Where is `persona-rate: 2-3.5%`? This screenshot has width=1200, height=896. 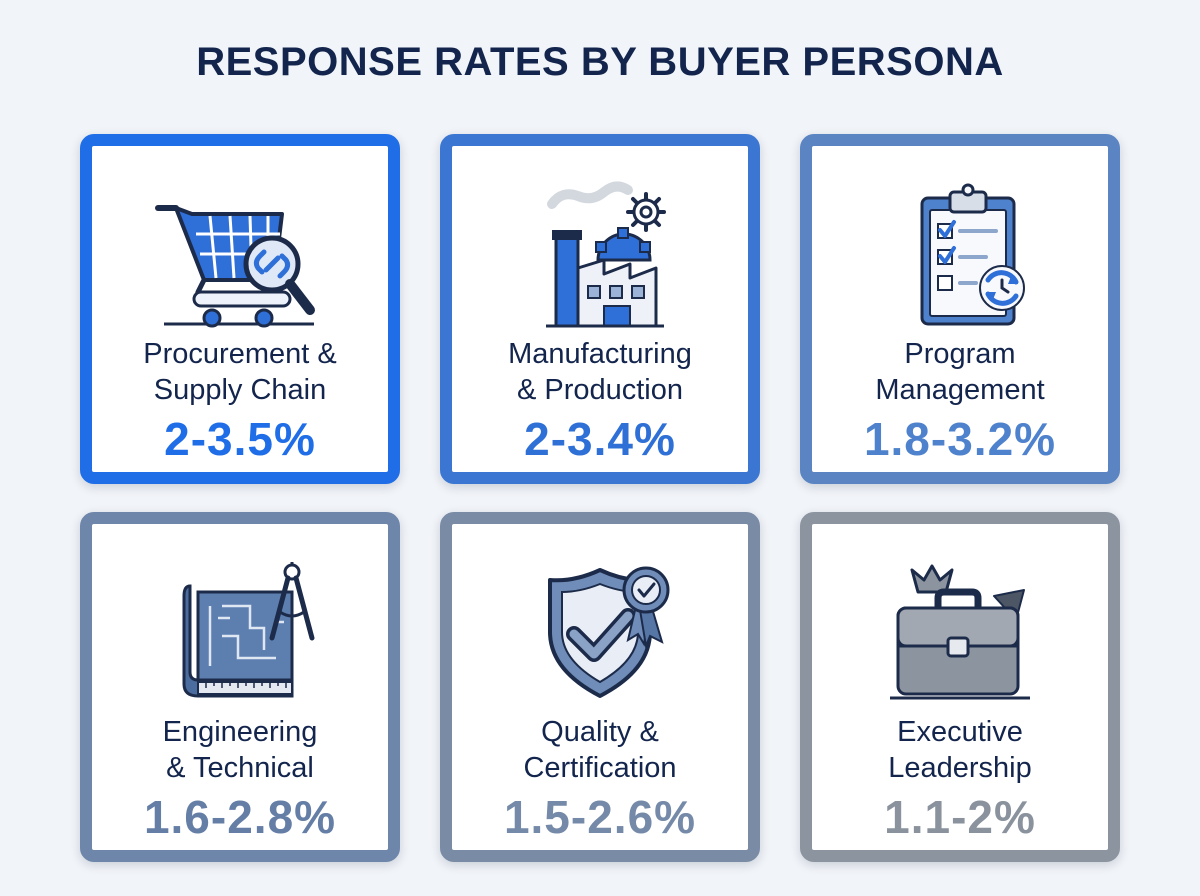 persona-rate: 2-3.5% is located at coordinates (240, 439).